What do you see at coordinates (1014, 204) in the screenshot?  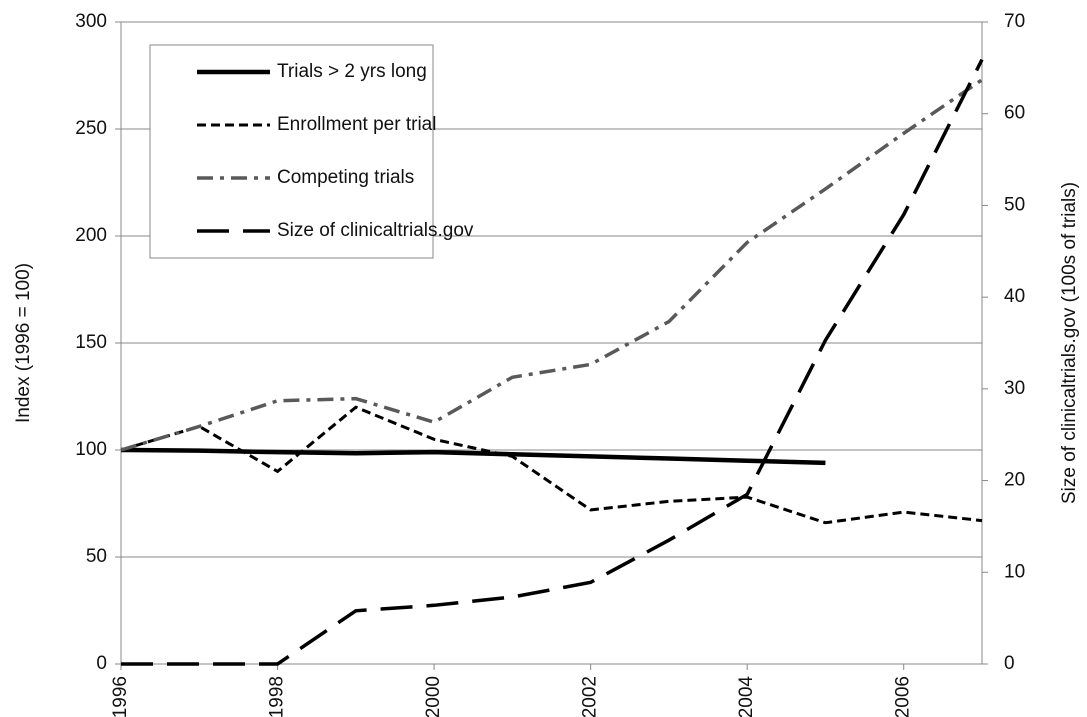 I see `y2-tick-label: 50` at bounding box center [1014, 204].